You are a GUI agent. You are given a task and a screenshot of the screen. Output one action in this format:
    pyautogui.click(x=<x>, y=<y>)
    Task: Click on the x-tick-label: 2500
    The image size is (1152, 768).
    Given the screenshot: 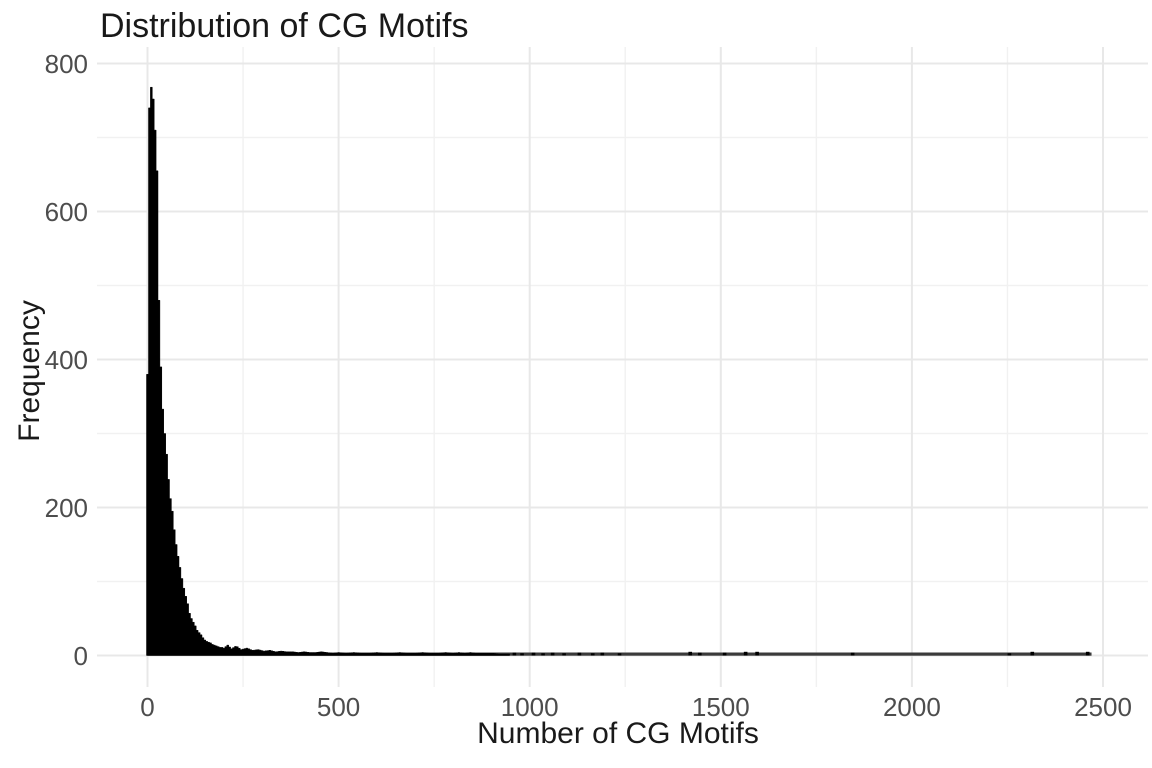 What is the action you would take?
    pyautogui.click(x=1103, y=707)
    